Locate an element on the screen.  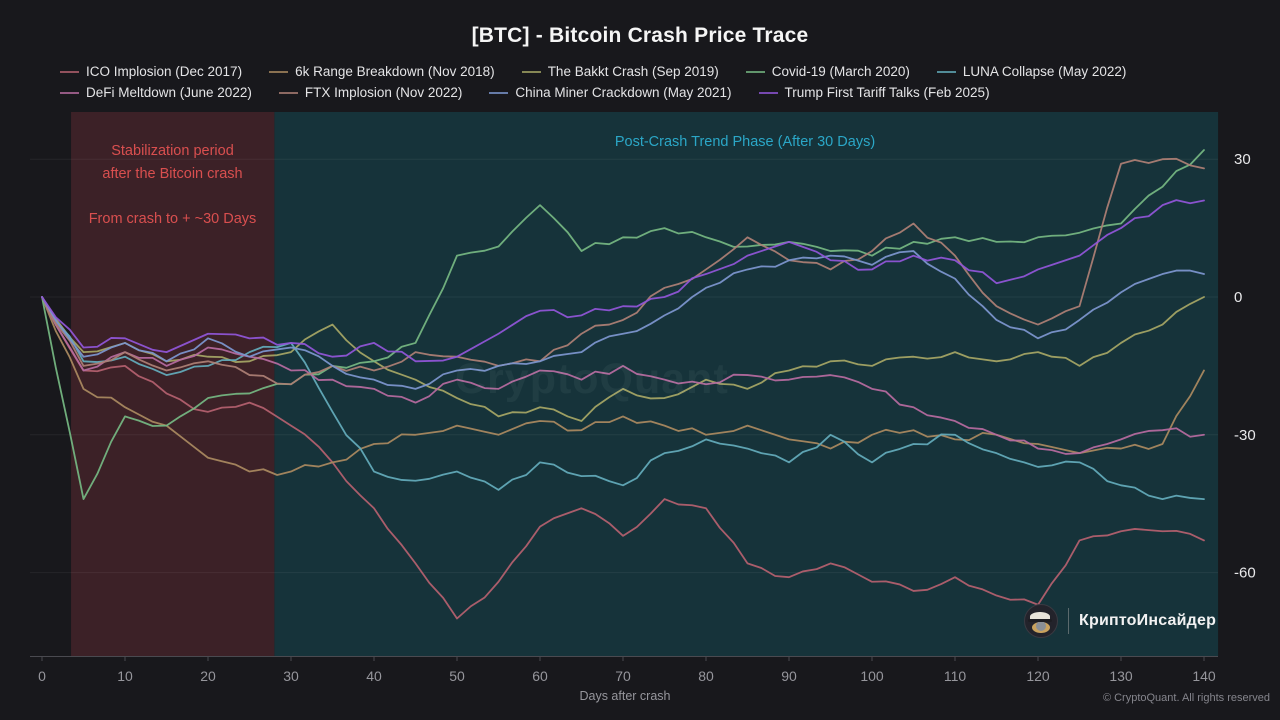
x-tick-label: 80 is located at coordinates (706, 676).